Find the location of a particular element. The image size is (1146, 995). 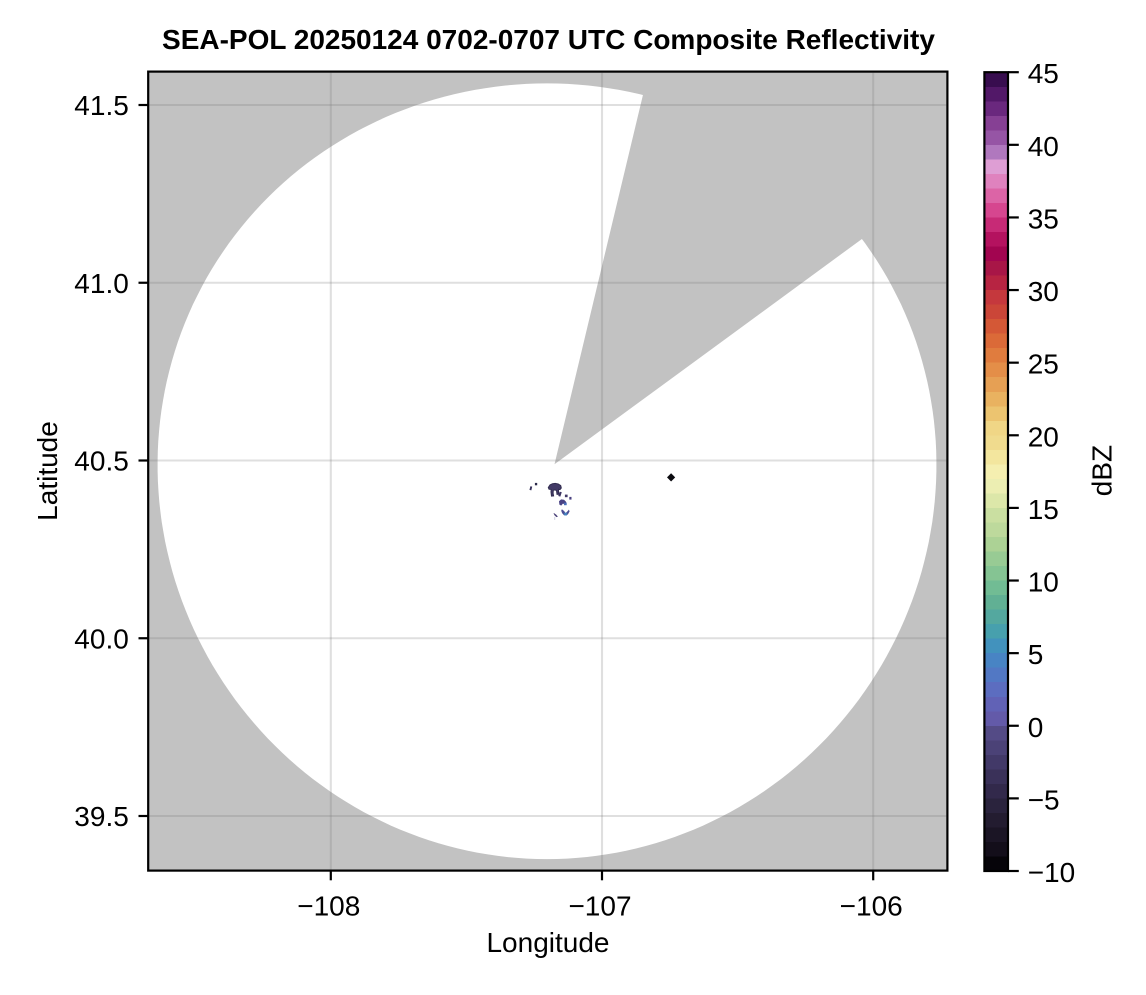

svg-text: −5 is located at coordinates (1044, 799).